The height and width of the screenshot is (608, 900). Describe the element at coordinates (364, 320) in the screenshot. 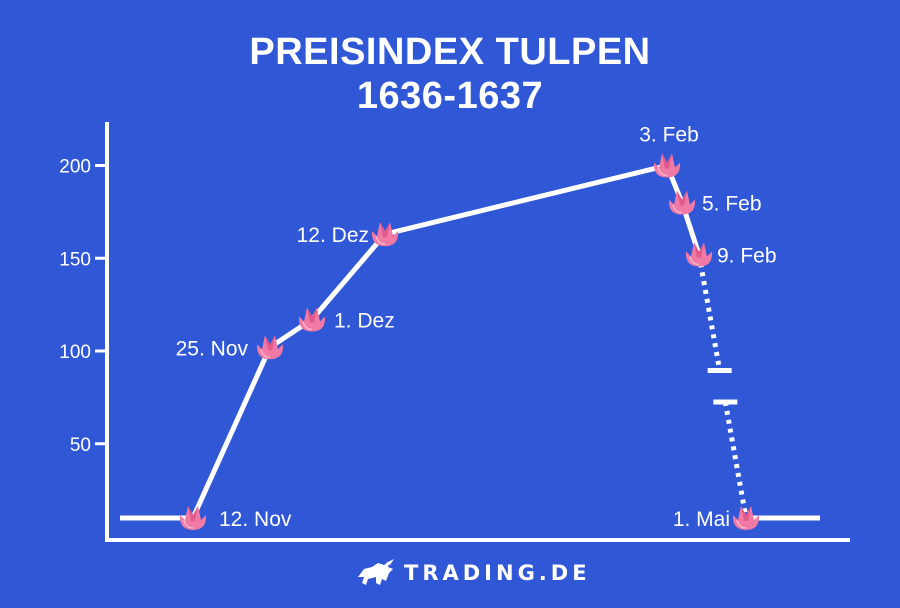

I see `point-label: 1. Dez` at that location.